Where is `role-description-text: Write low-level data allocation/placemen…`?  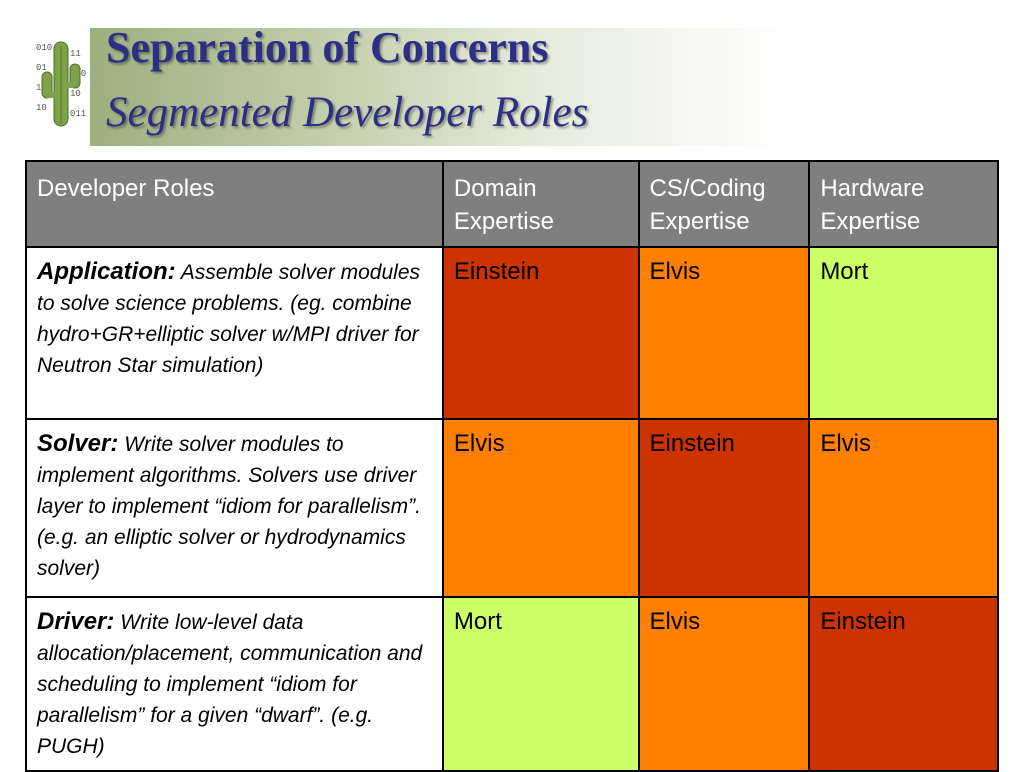
role-description-text: Write low-level data allocation/placemen… is located at coordinates (230, 684).